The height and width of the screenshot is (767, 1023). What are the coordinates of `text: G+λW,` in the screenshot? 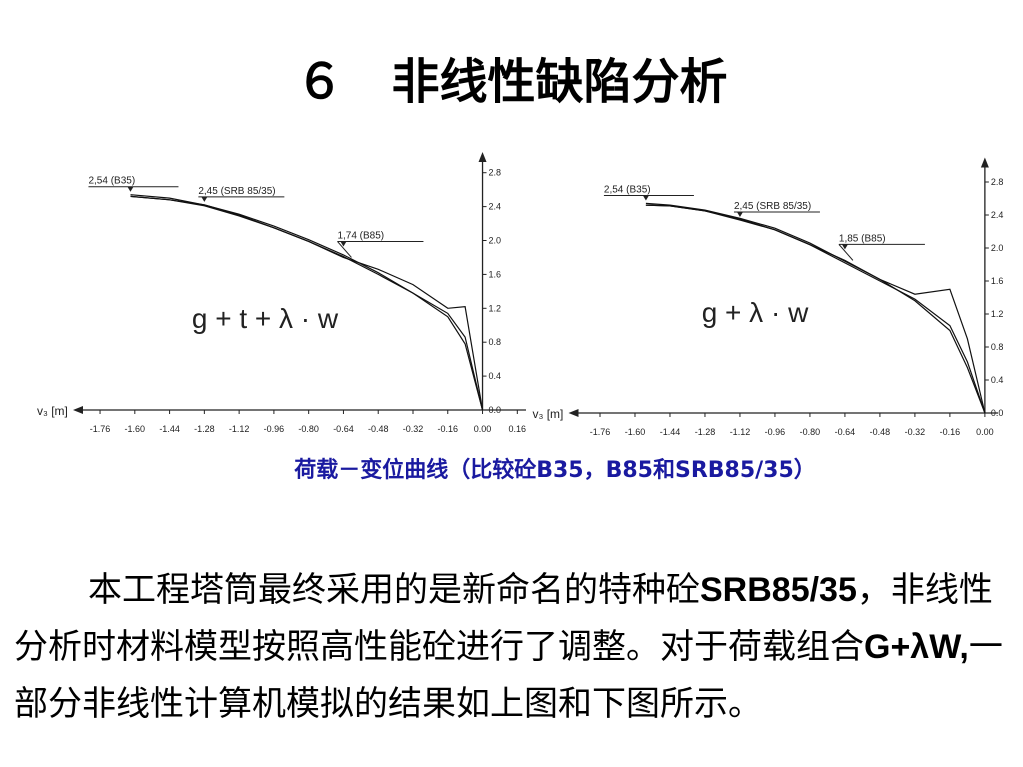 It's located at (916, 647).